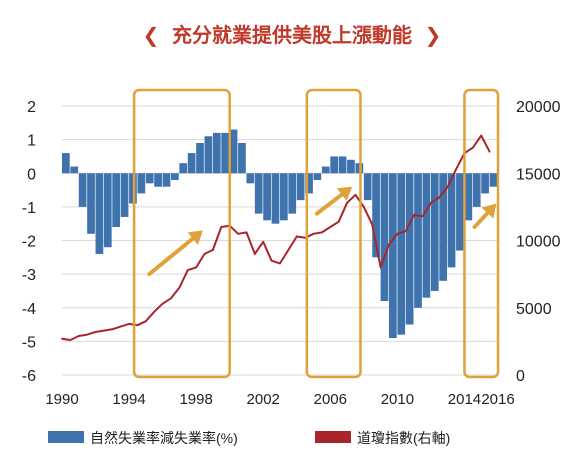  Describe the element at coordinates (128, 399) in the screenshot. I see `x-tick-1: 1994` at that location.